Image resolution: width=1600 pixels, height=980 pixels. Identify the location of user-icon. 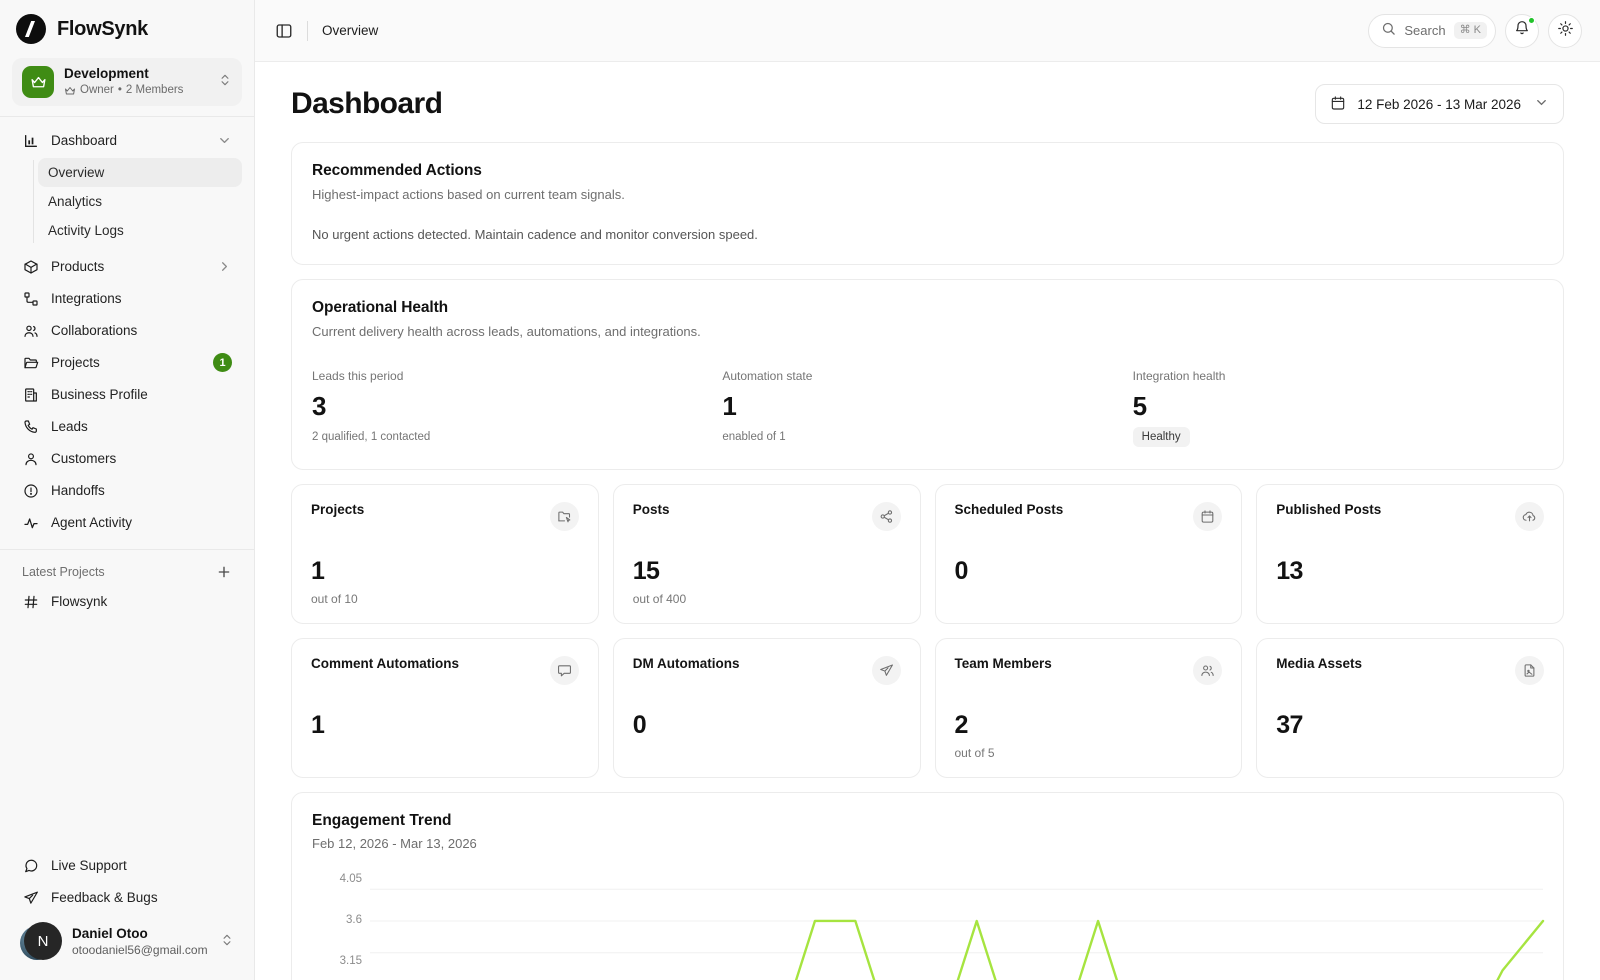
(30, 458).